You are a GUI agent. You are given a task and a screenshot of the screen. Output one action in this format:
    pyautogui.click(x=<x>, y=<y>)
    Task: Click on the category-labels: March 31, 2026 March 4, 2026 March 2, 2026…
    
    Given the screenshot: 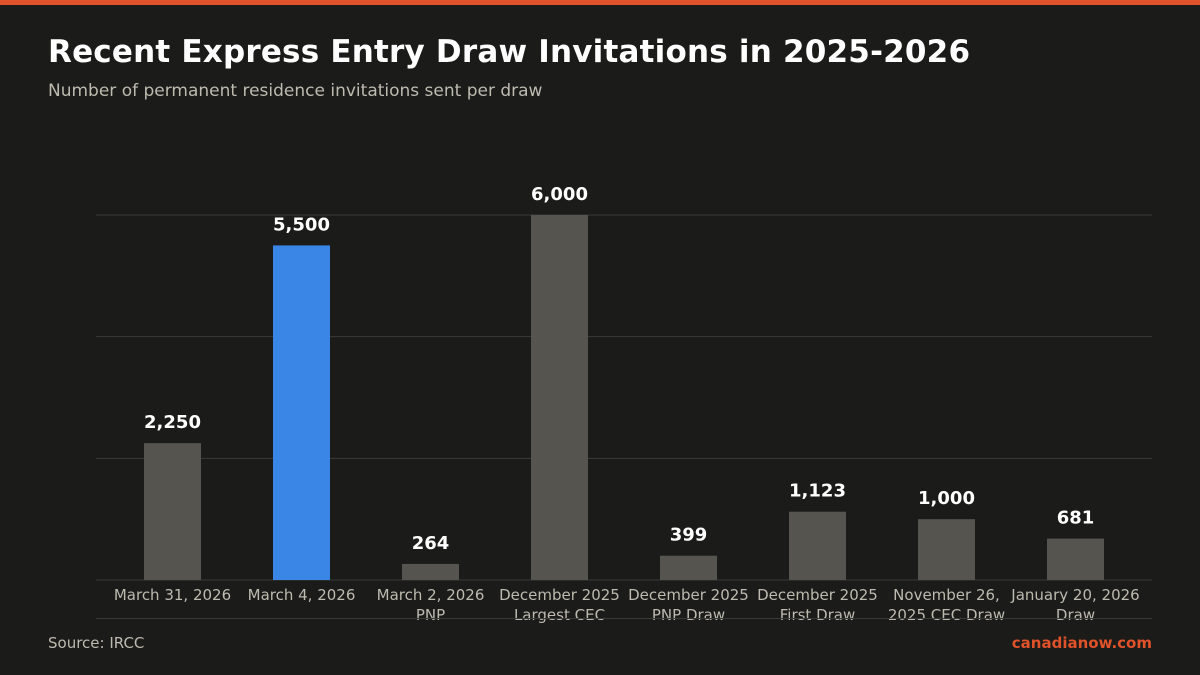 What is the action you would take?
    pyautogui.click(x=627, y=605)
    